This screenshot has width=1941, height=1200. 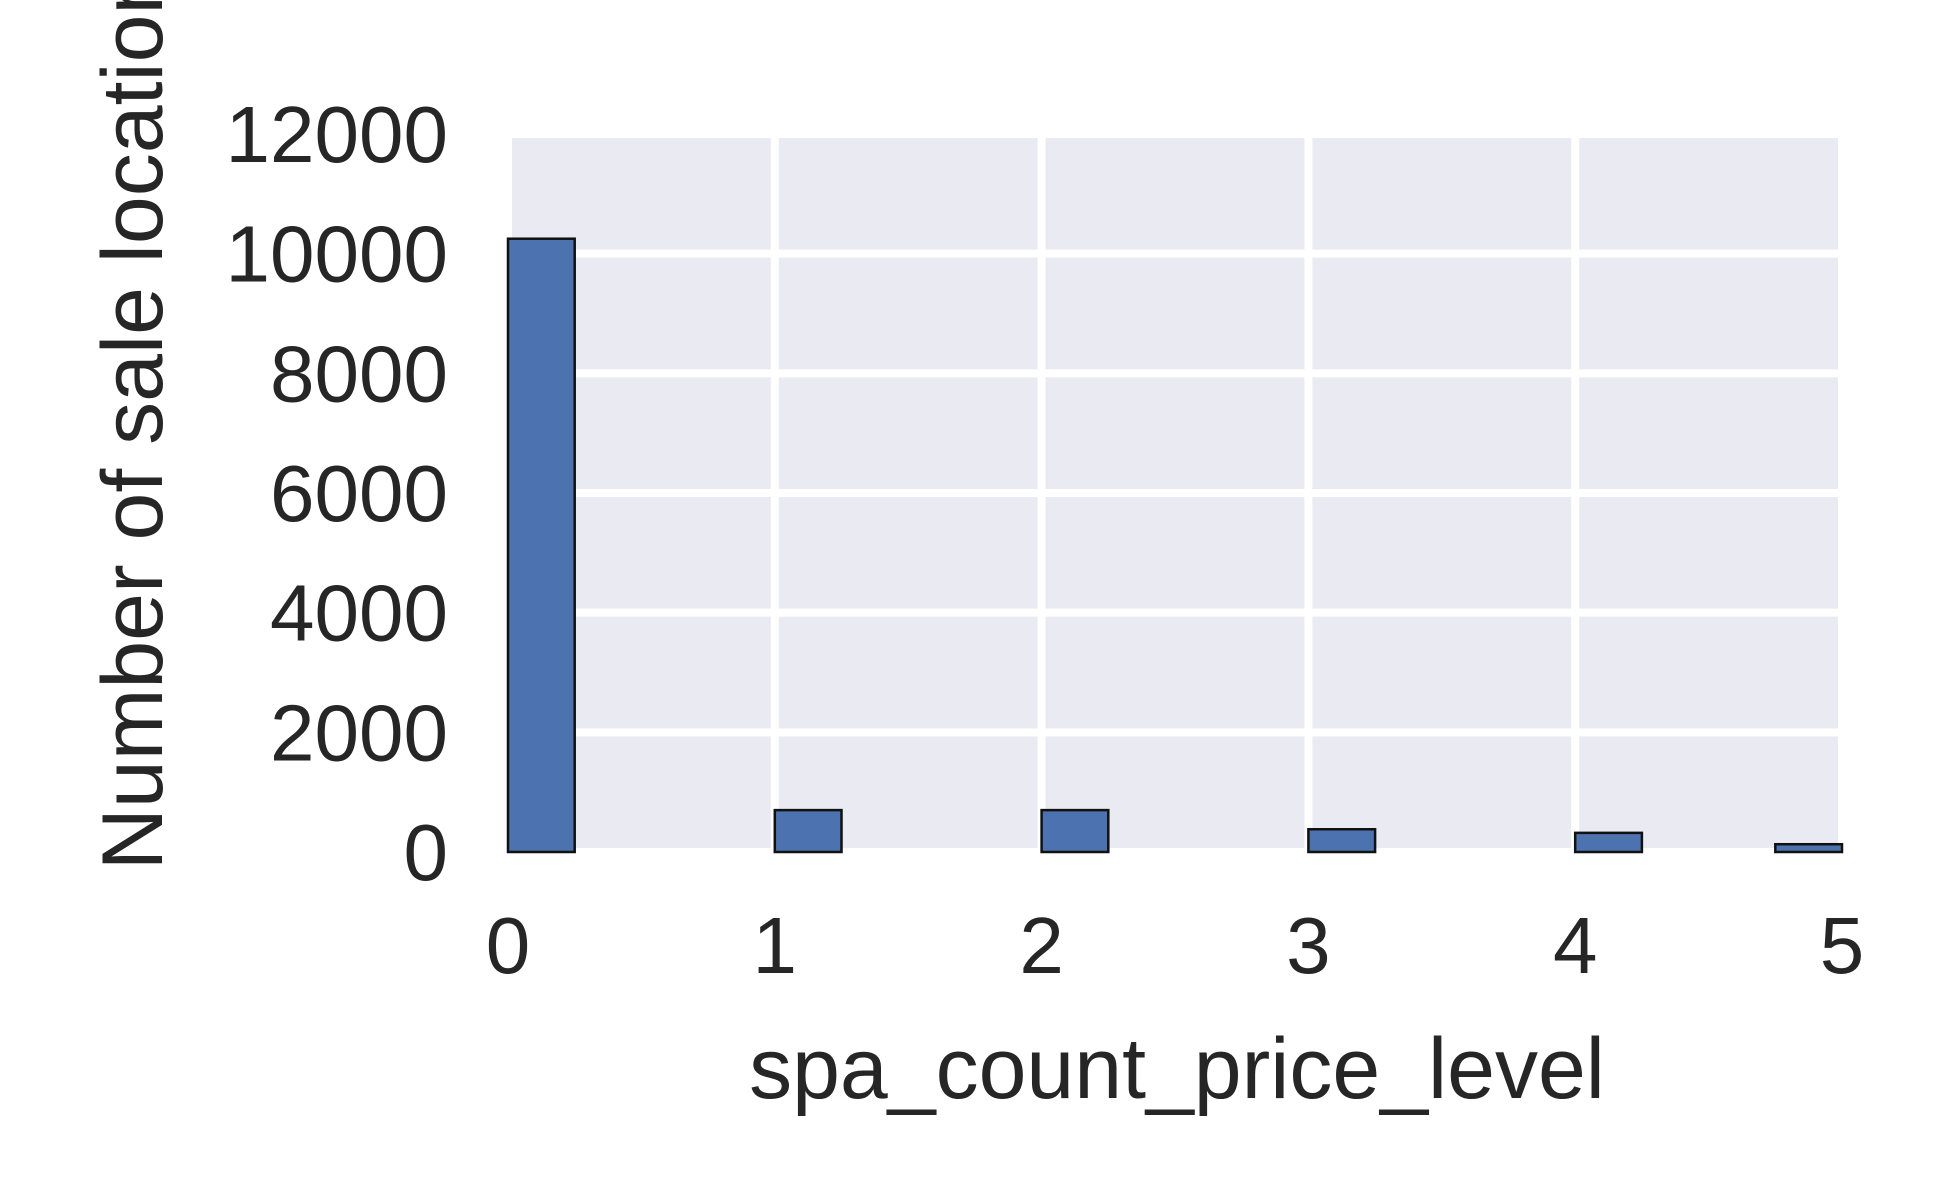 What do you see at coordinates (1308, 945) in the screenshot?
I see `x-tick-label: 3` at bounding box center [1308, 945].